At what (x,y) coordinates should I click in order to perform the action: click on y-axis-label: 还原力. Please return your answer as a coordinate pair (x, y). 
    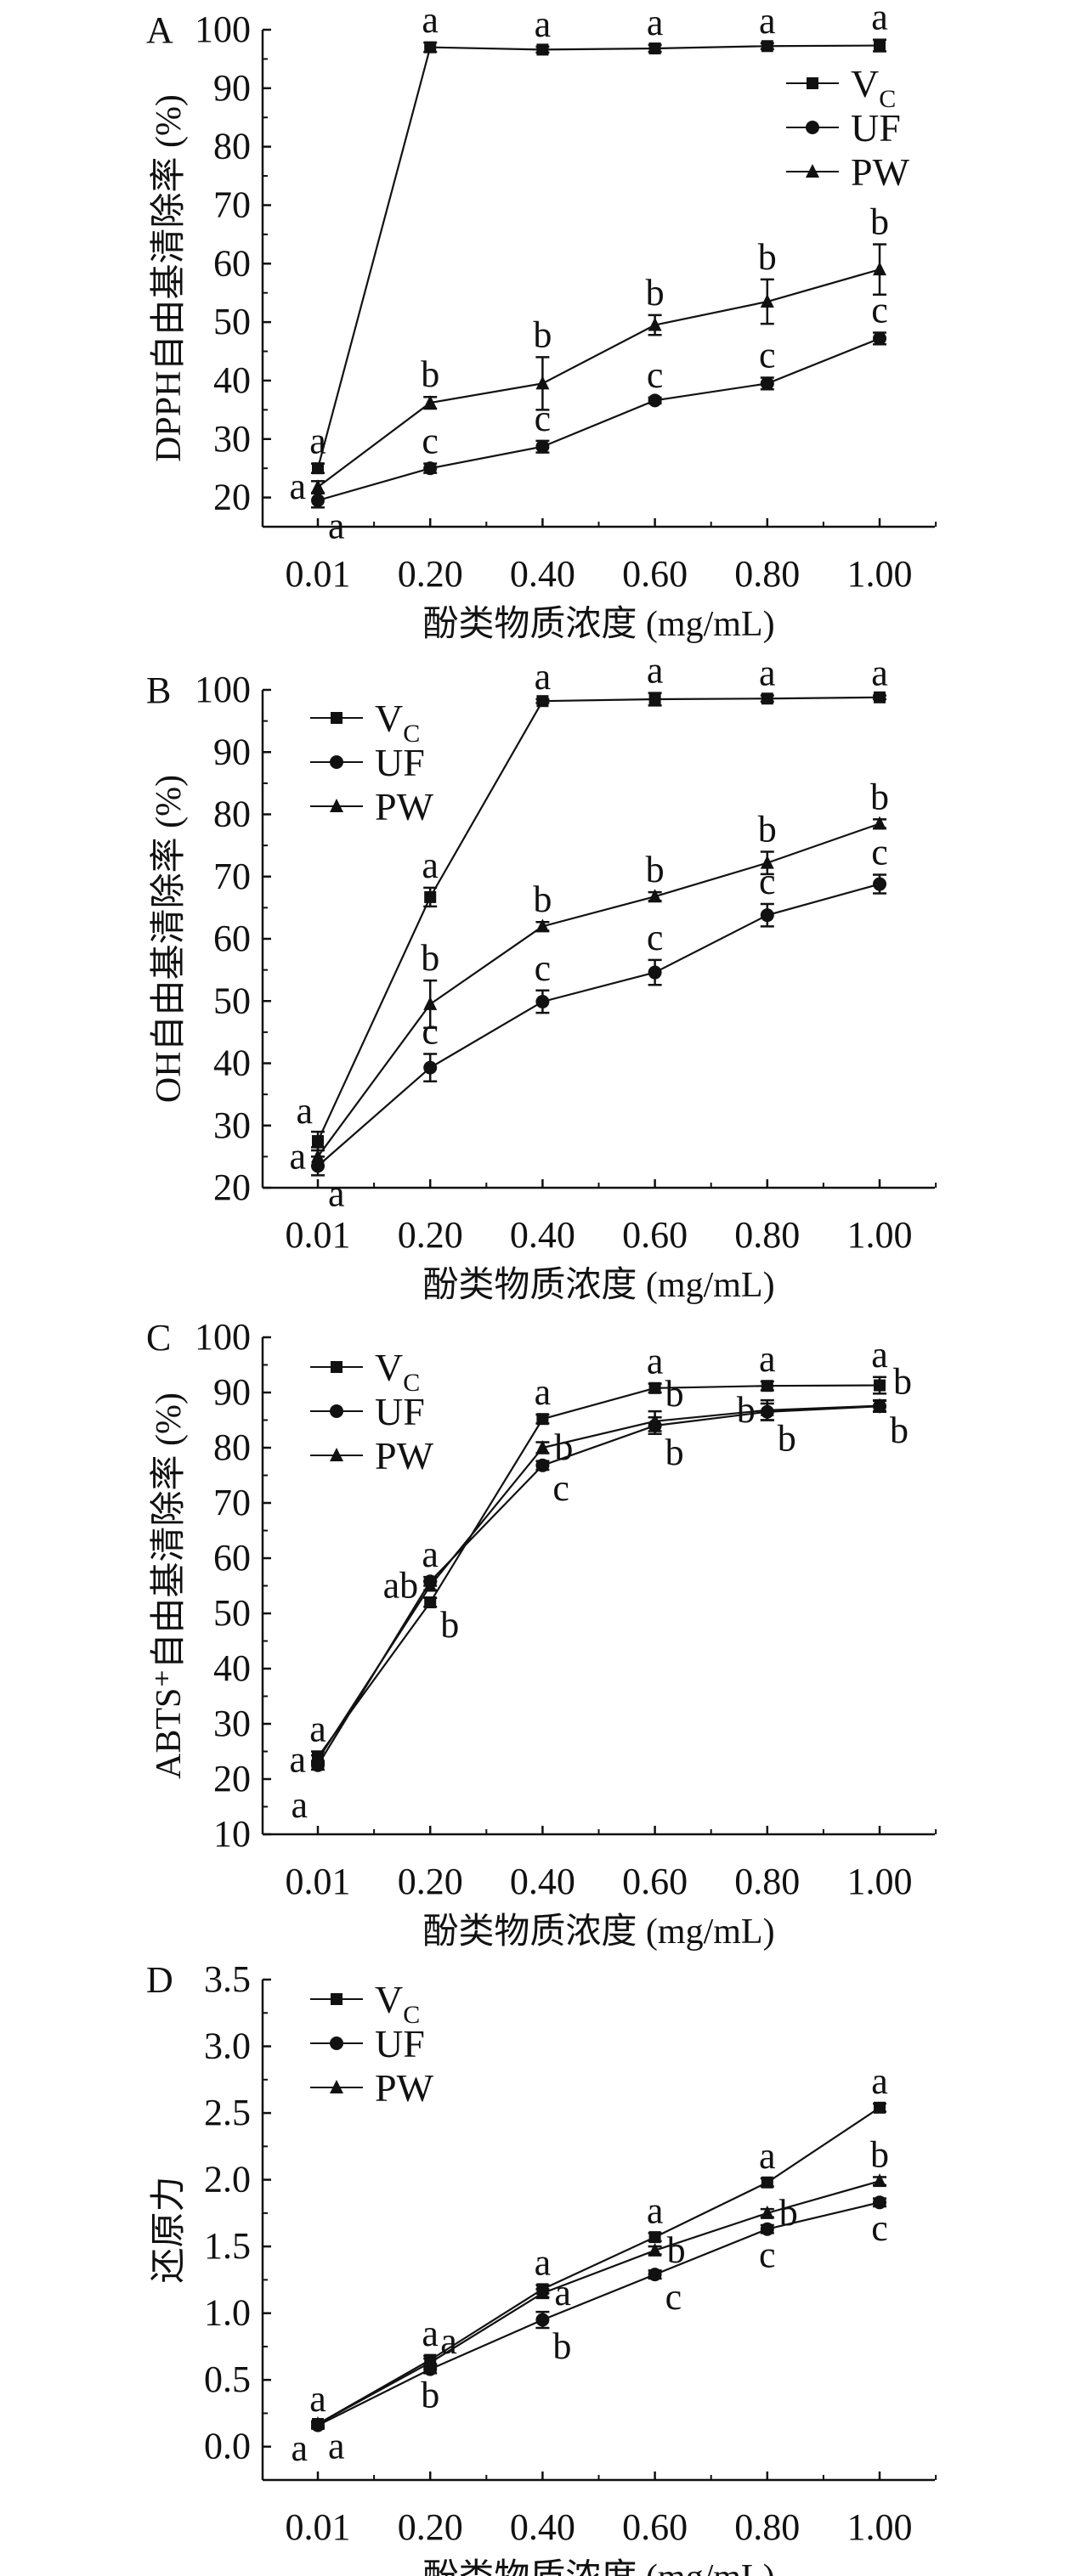
    Looking at the image, I should click on (169, 2229).